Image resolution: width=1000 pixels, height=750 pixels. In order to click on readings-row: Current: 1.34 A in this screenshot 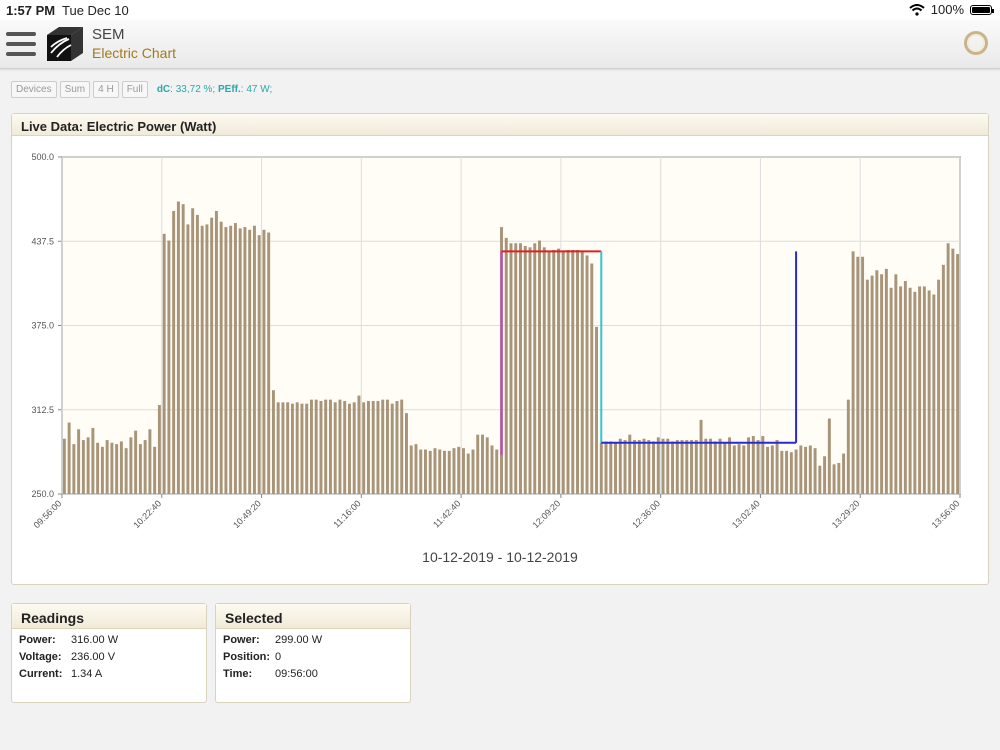, I will do `click(112, 674)`.